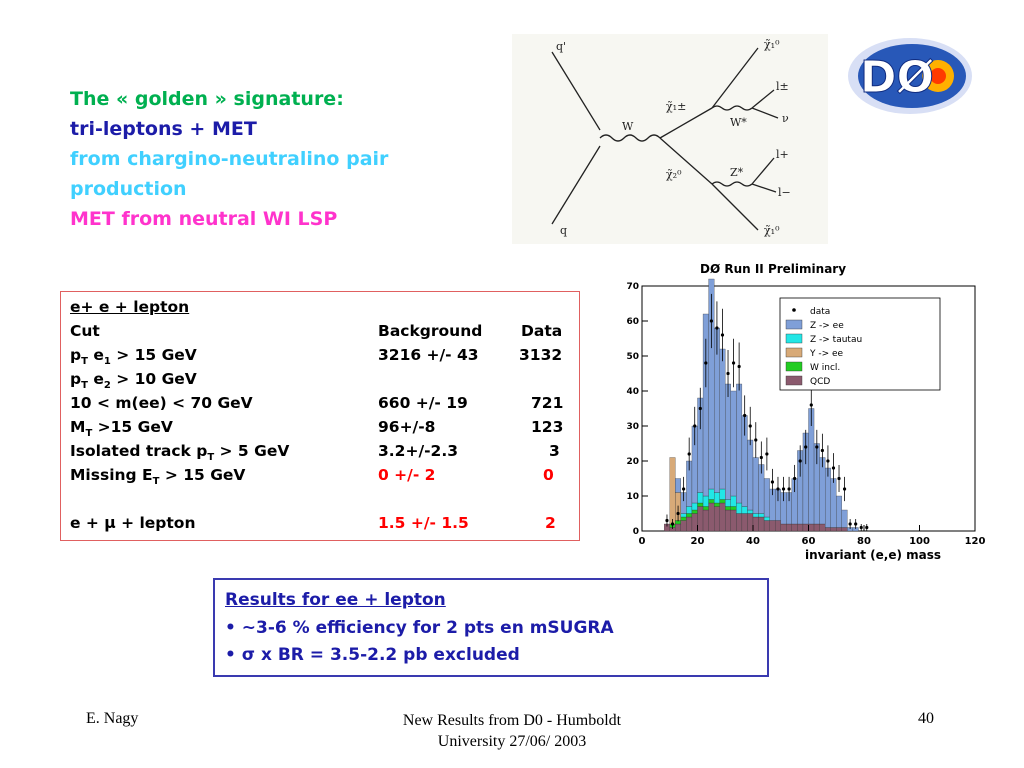  What do you see at coordinates (820, 312) in the screenshot?
I see `legend-label: data` at bounding box center [820, 312].